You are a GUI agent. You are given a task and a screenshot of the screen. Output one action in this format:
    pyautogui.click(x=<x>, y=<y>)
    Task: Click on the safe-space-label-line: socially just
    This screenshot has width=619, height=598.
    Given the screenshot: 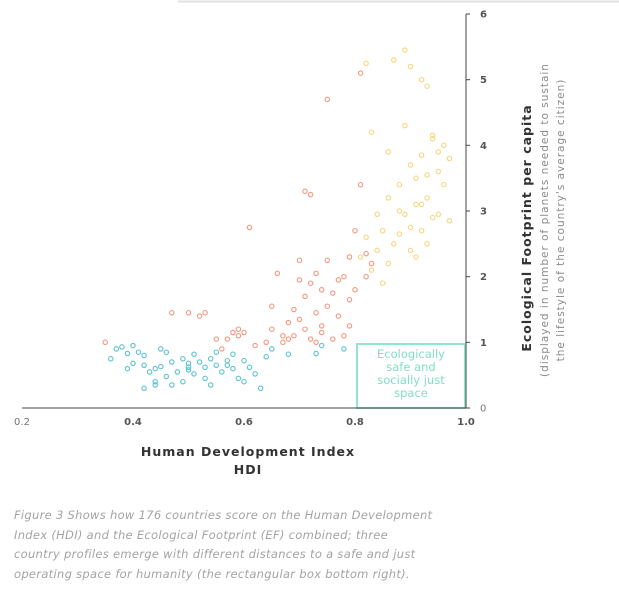 What is the action you would take?
    pyautogui.click(x=411, y=380)
    